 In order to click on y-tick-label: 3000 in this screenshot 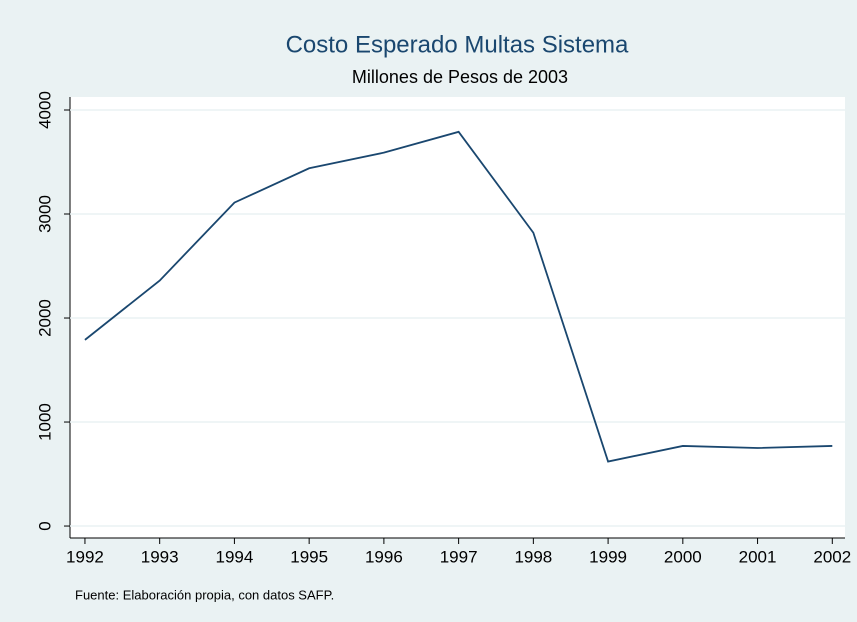, I will do `click(44, 214)`.